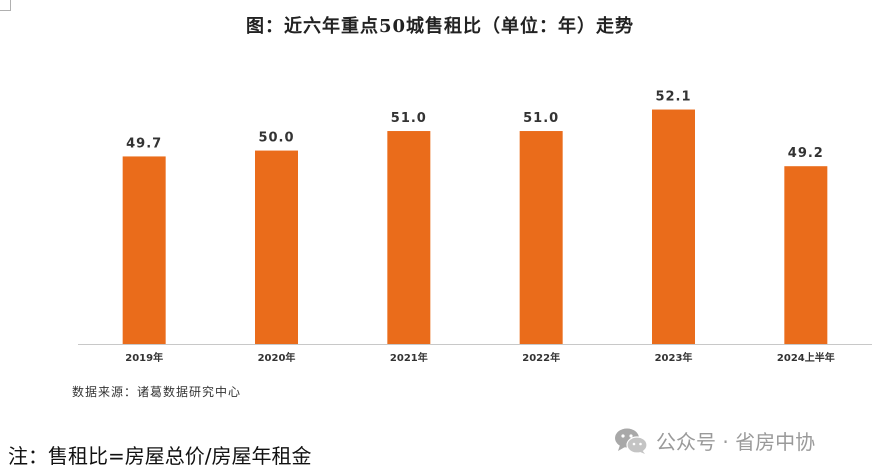  I want to click on chart-title: 图：近六年重点50城售租比（单位：年）走势, so click(440, 26).